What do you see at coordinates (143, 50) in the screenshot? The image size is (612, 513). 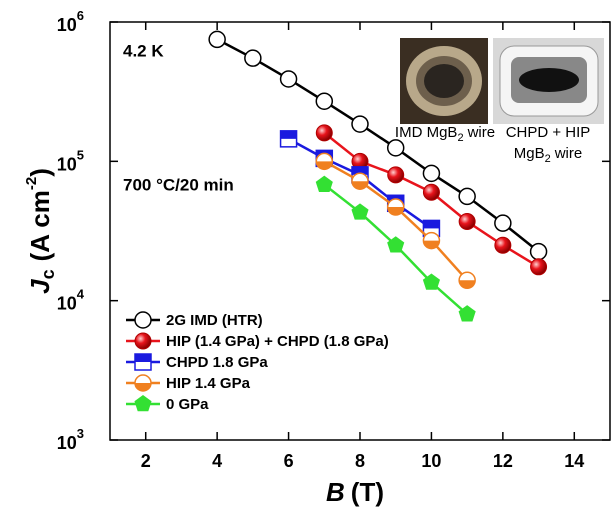 I see `annotation: 4.2 K` at bounding box center [143, 50].